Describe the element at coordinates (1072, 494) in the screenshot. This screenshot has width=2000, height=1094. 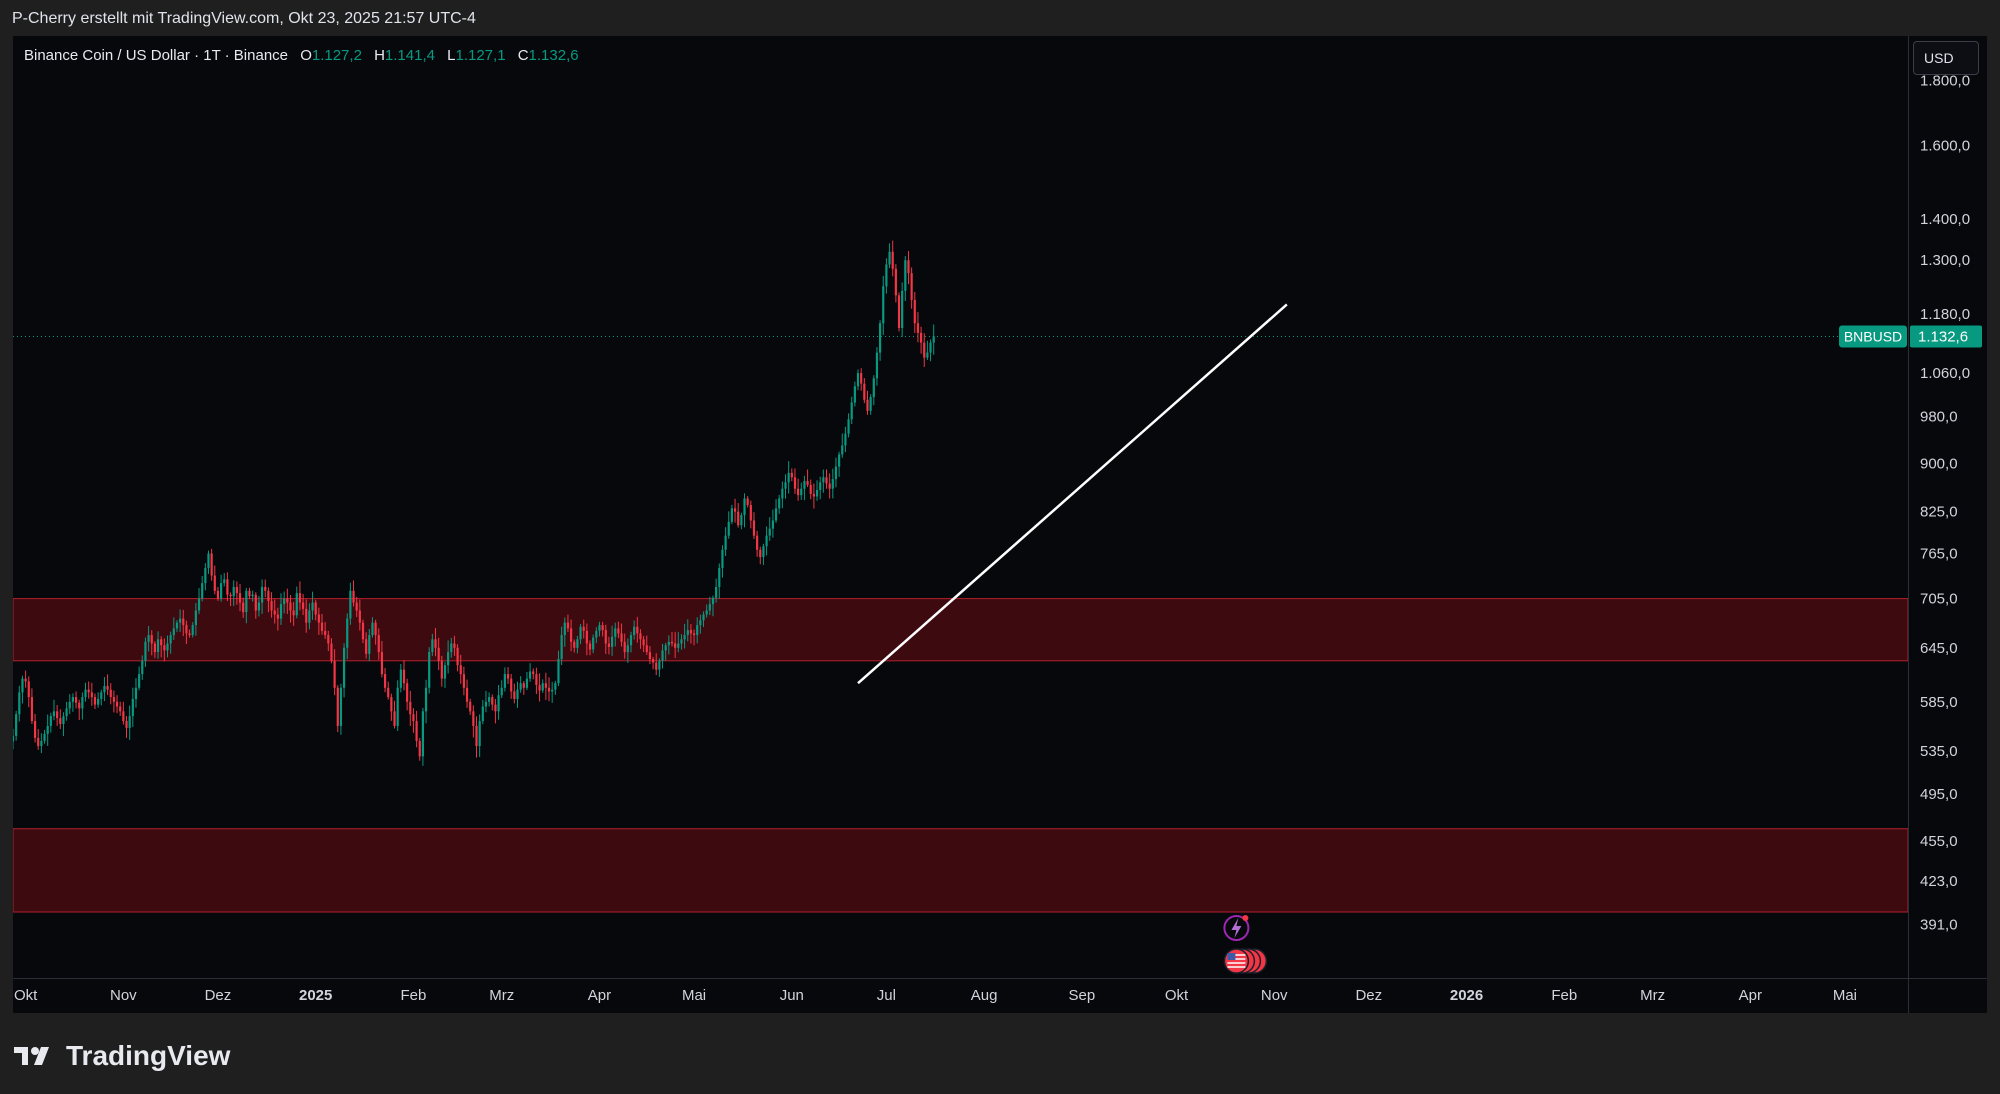
I see `trendline` at that location.